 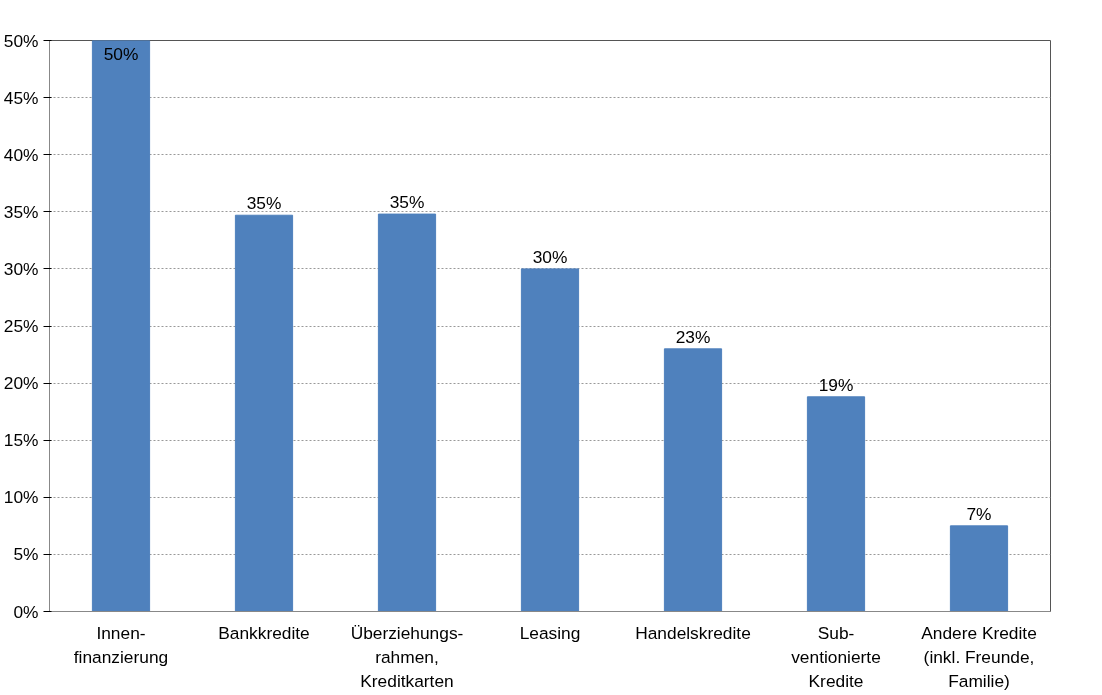 What do you see at coordinates (979, 513) in the screenshot?
I see `data-label: 7%` at bounding box center [979, 513].